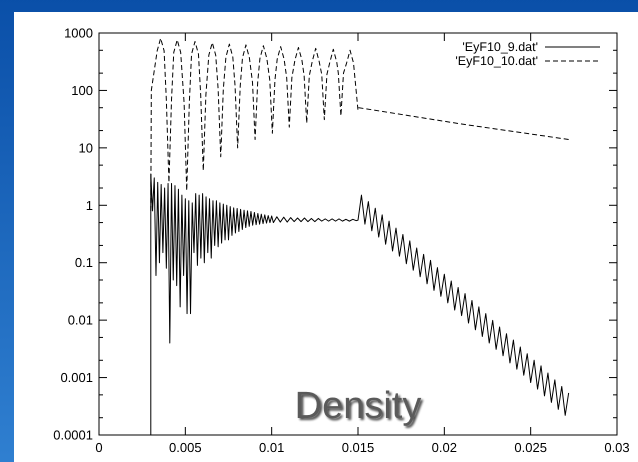 The image size is (638, 462). I want to click on legend-label: 'EyF10_10.dat', so click(496, 61).